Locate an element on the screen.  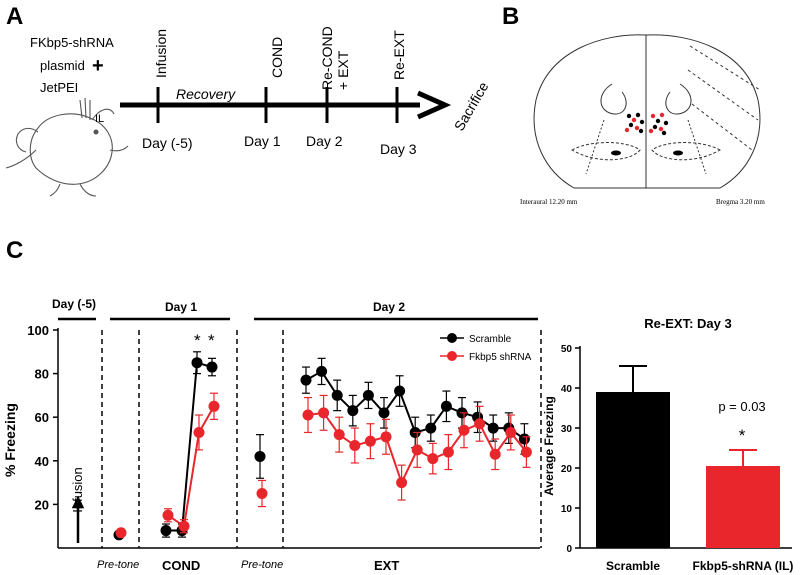
drug-plus-sign: + is located at coordinates (98, 66).